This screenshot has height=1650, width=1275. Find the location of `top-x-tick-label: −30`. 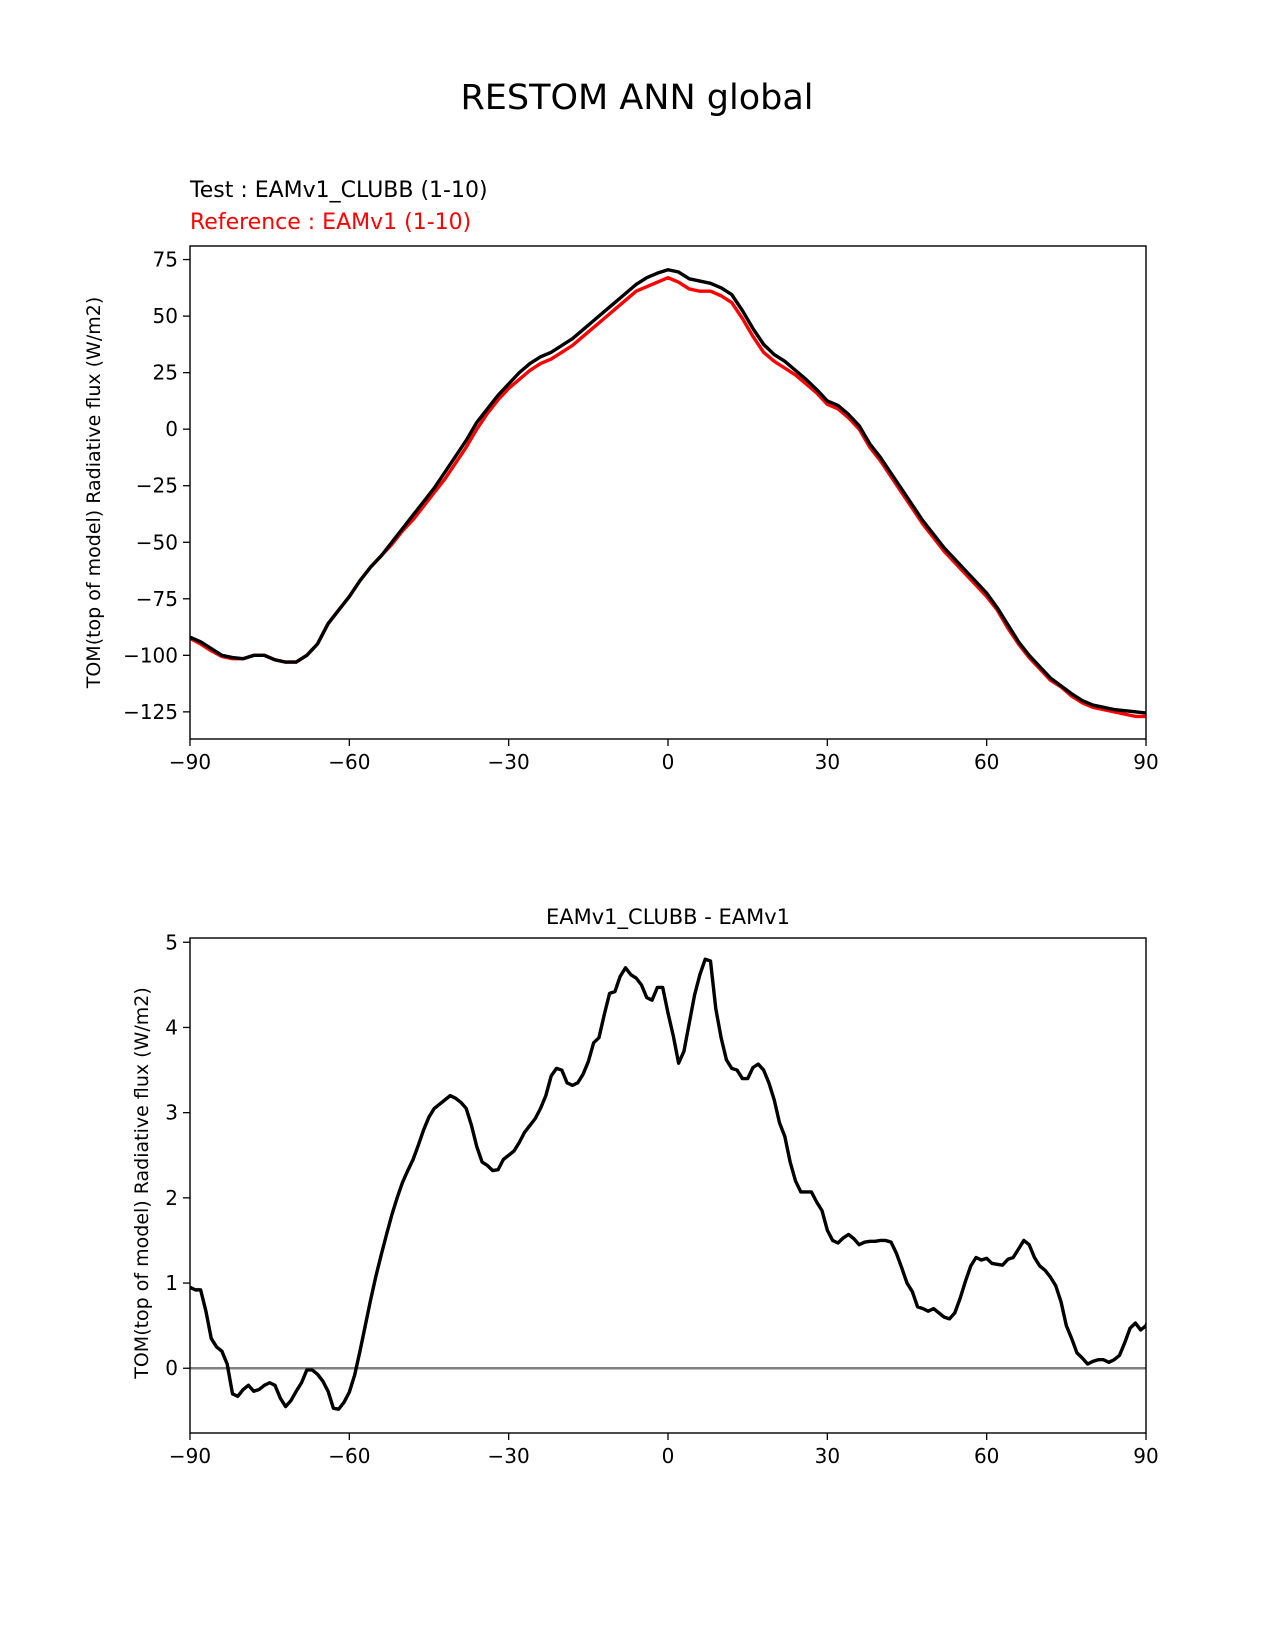

top-x-tick-label: −30 is located at coordinates (509, 762).